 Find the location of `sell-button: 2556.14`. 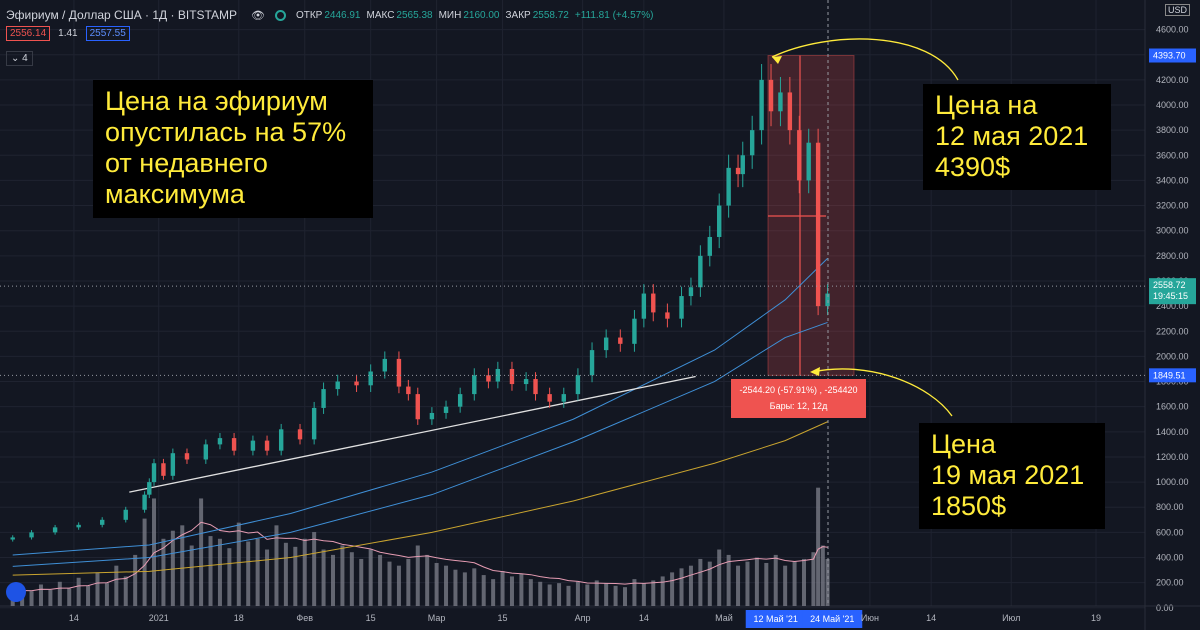

sell-button: 2556.14 is located at coordinates (28, 33).